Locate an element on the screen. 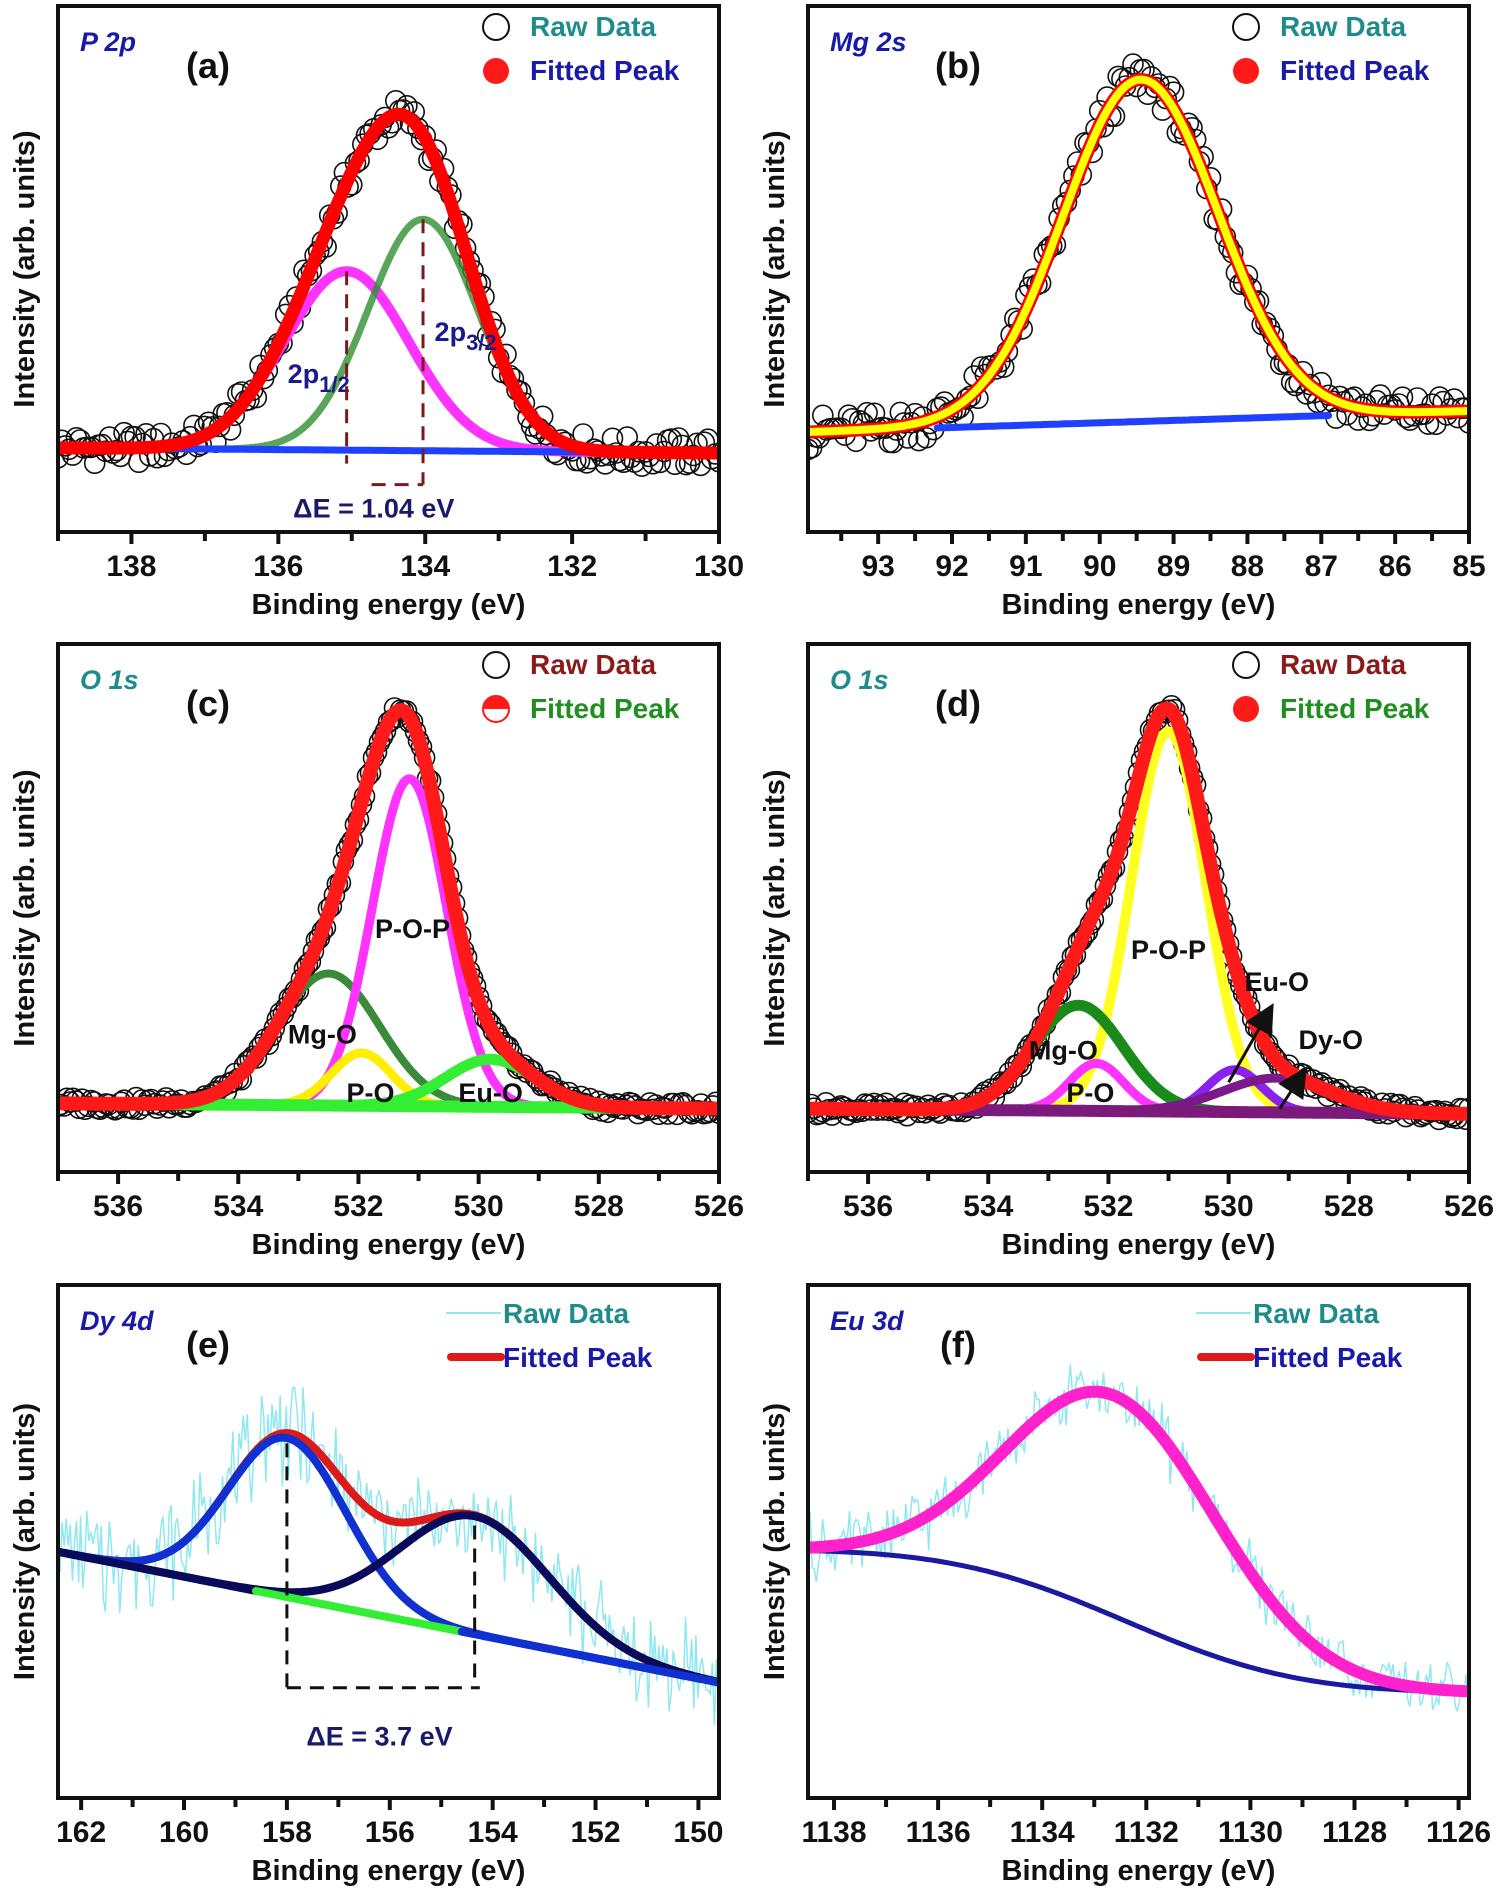 Image resolution: width=1500 pixels, height=1899 pixels. panel-letter: (f) is located at coordinates (958, 1344).